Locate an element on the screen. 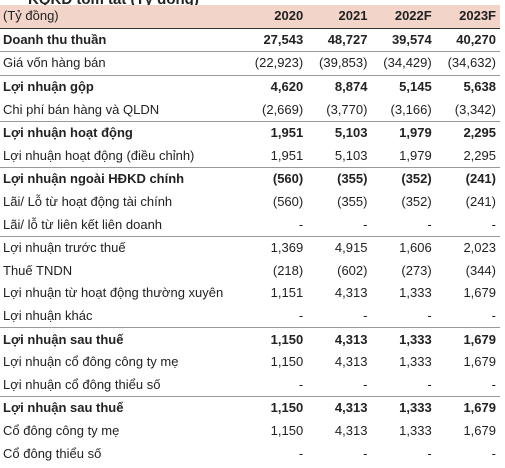 The height and width of the screenshot is (468, 505). row-value: 39,574 is located at coordinates (411, 39).